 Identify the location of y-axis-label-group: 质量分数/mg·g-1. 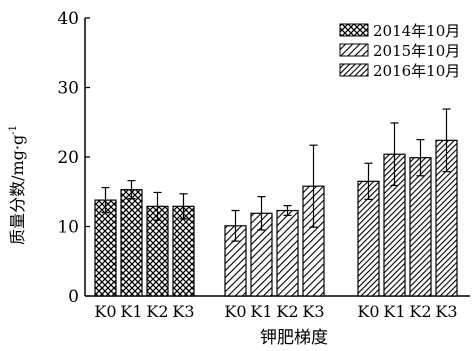
(17, 185).